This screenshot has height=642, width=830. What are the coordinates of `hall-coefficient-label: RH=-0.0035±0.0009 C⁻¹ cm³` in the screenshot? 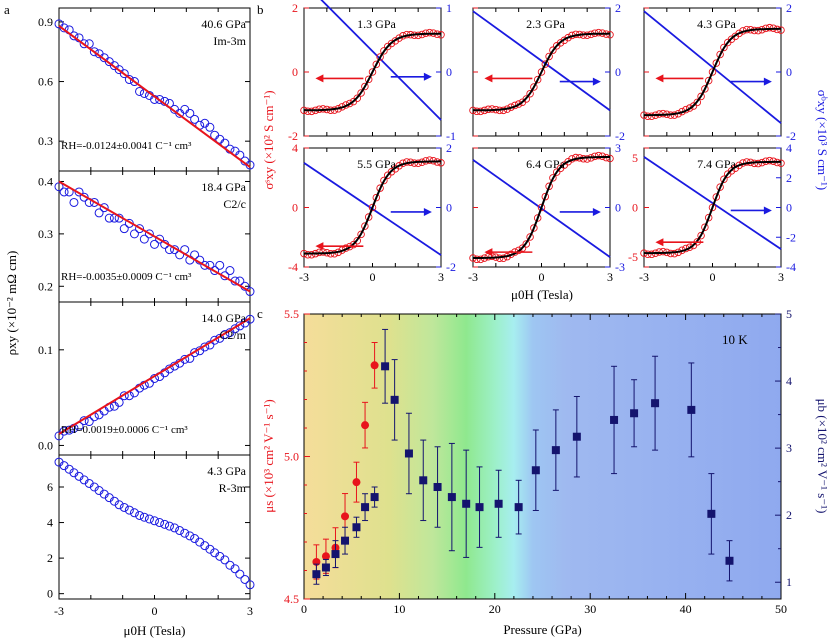 It's located at (126, 277).